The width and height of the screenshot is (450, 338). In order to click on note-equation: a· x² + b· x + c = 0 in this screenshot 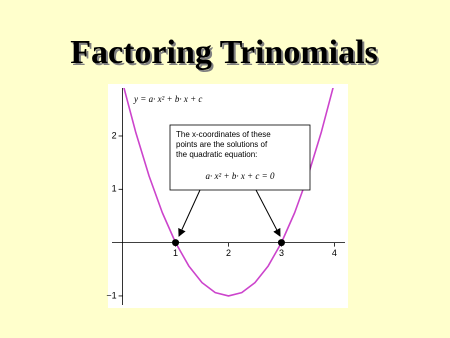, I will do `click(240, 176)`.